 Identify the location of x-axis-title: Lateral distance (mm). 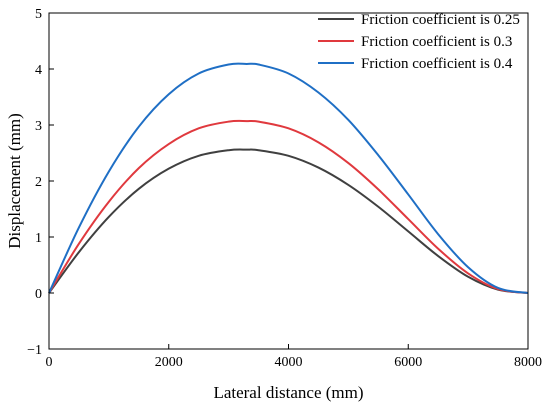
(288, 392).